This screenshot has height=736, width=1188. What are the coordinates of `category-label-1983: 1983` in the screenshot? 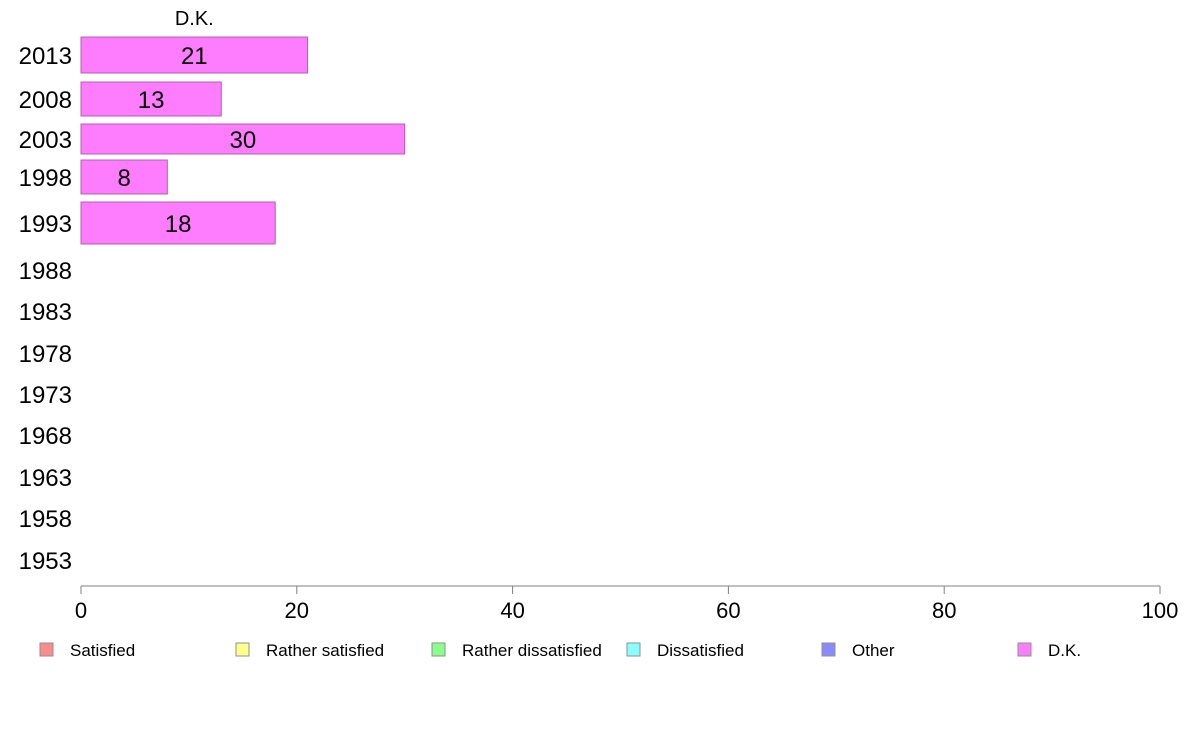 It's located at (45, 312).